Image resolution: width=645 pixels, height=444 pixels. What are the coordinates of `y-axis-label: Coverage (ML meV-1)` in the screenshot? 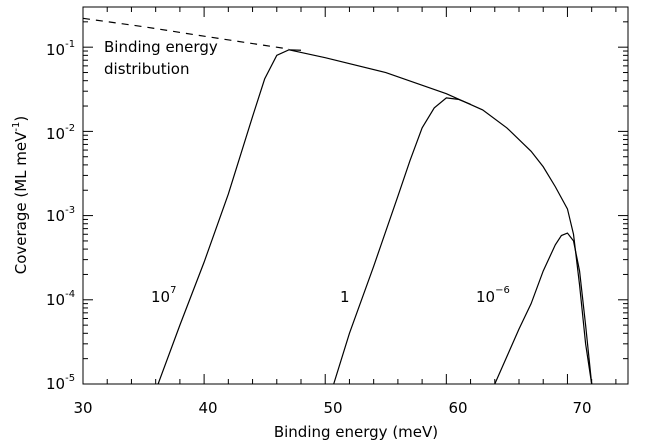 It's located at (20, 195).